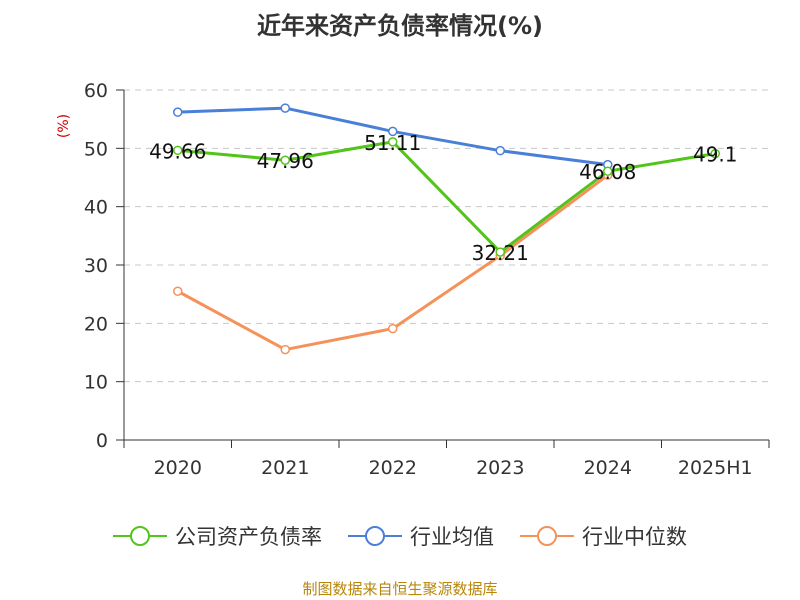 Image resolution: width=800 pixels, height=600 pixels. What do you see at coordinates (715, 468) in the screenshot?
I see `x-tick-label: 2025H1` at bounding box center [715, 468].